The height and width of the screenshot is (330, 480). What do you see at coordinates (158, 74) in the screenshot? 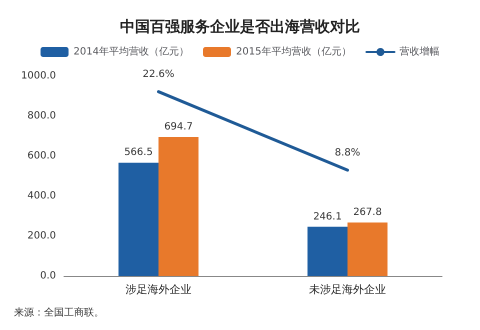
I see `data-label: 22.6%` at bounding box center [158, 74].